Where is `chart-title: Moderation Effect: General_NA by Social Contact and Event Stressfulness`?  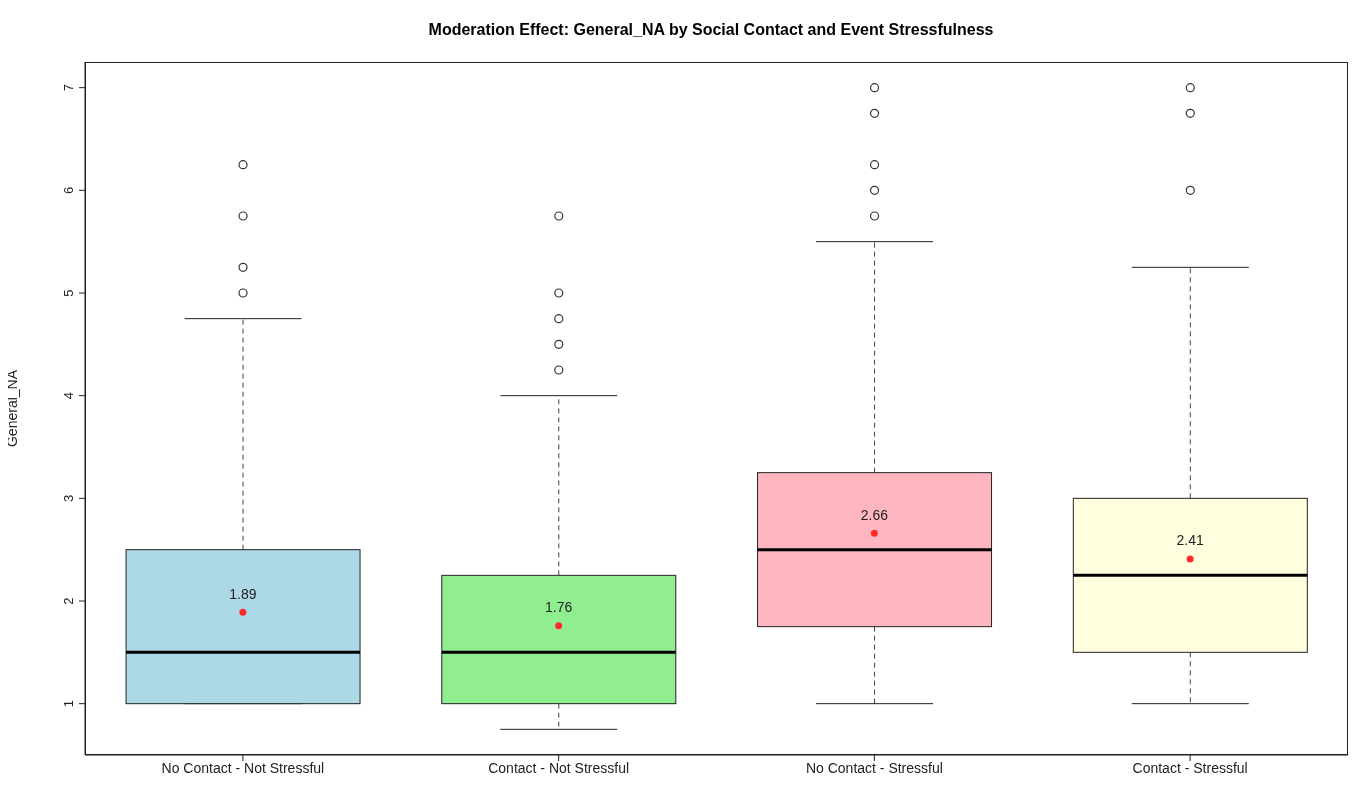 chart-title: Moderation Effect: General_NA by Social Contact and Event Stressfulness is located at coordinates (711, 30).